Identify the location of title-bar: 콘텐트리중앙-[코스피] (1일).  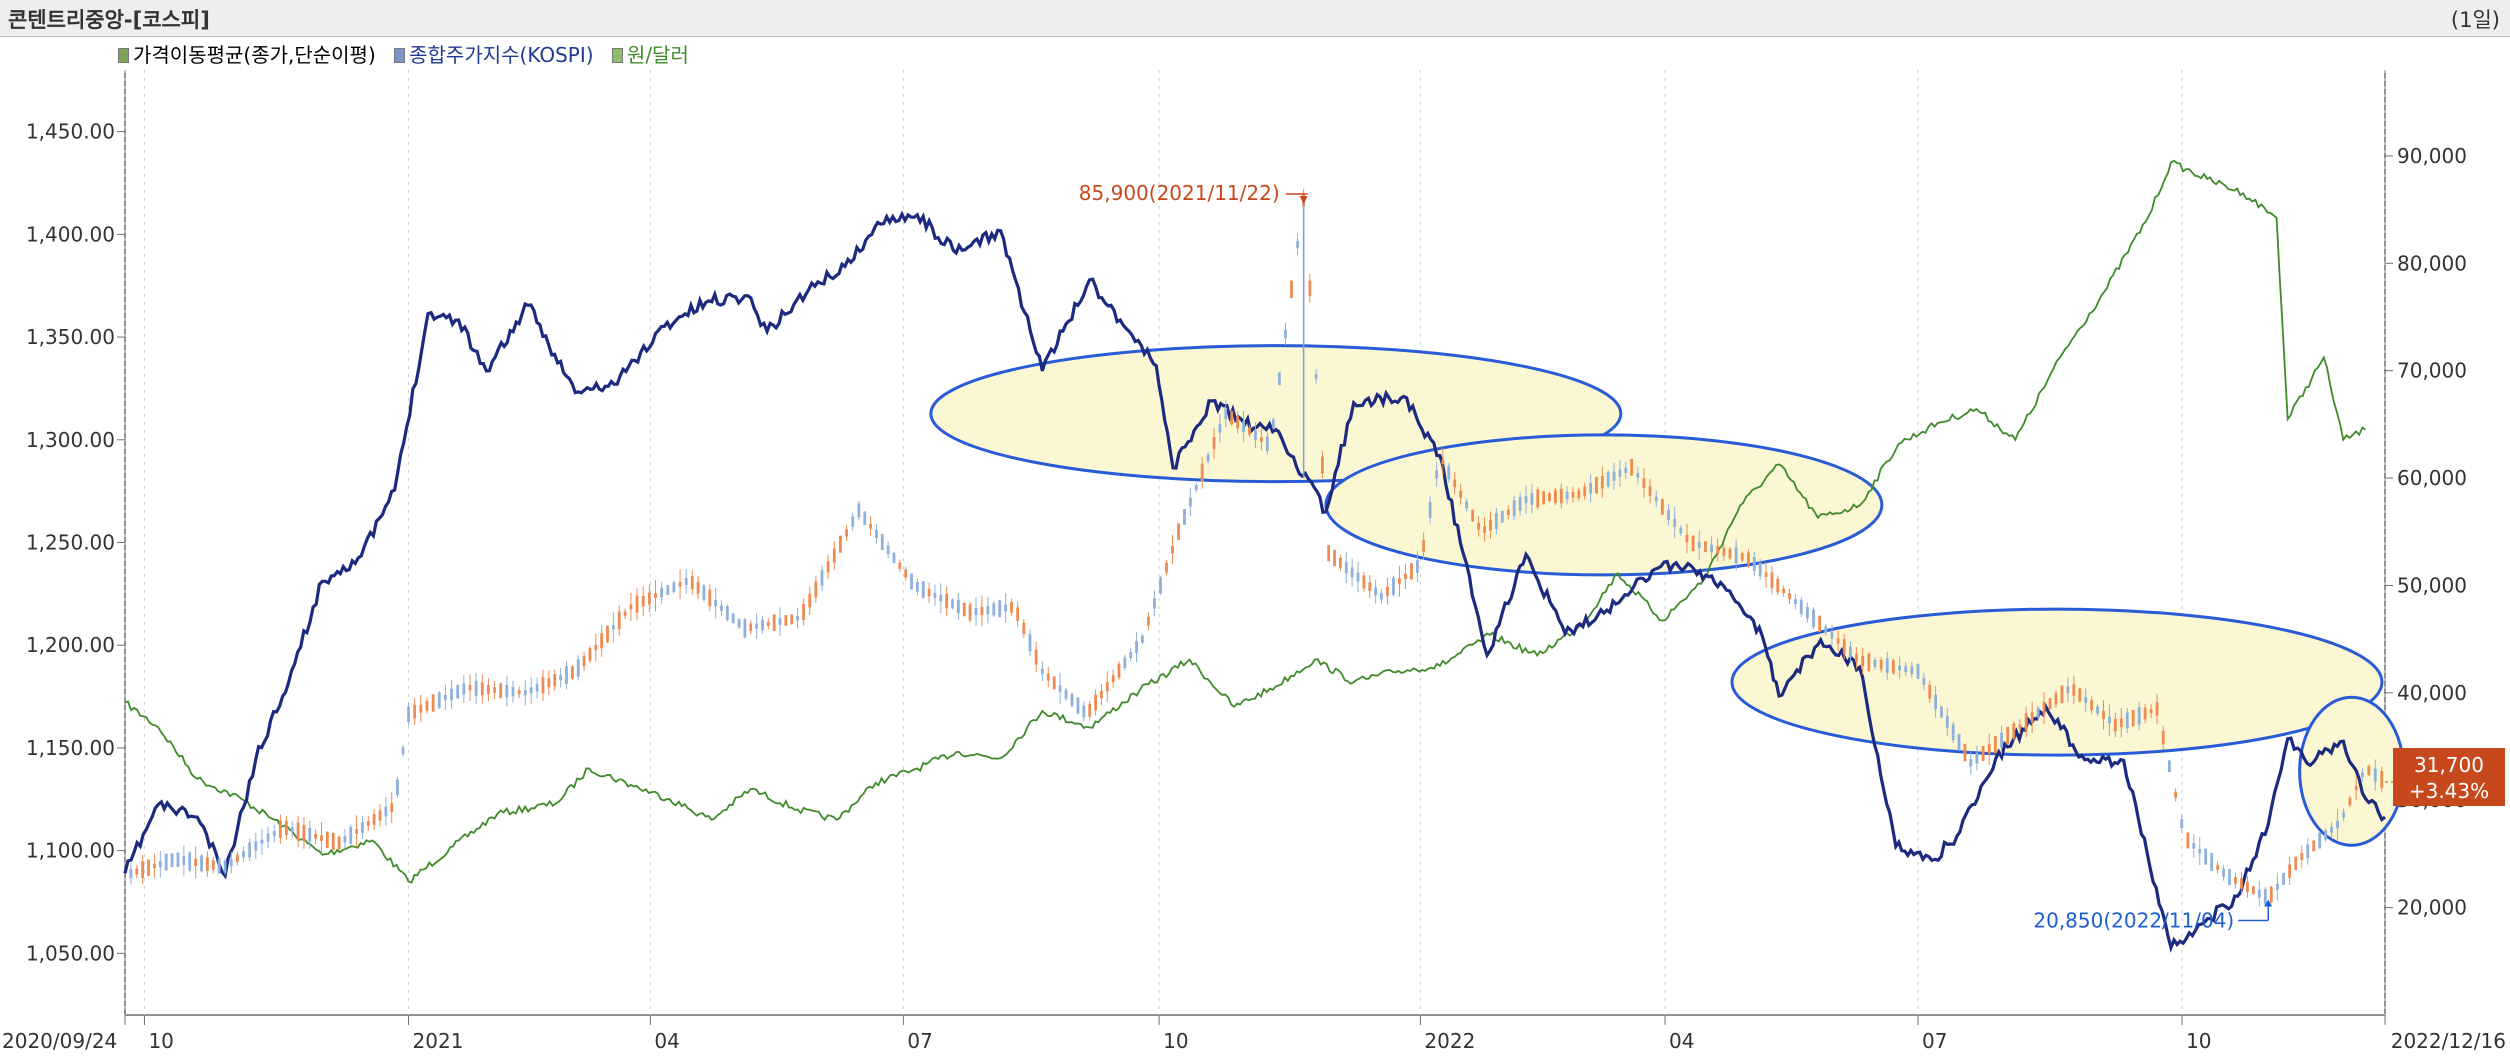
(1255, 18).